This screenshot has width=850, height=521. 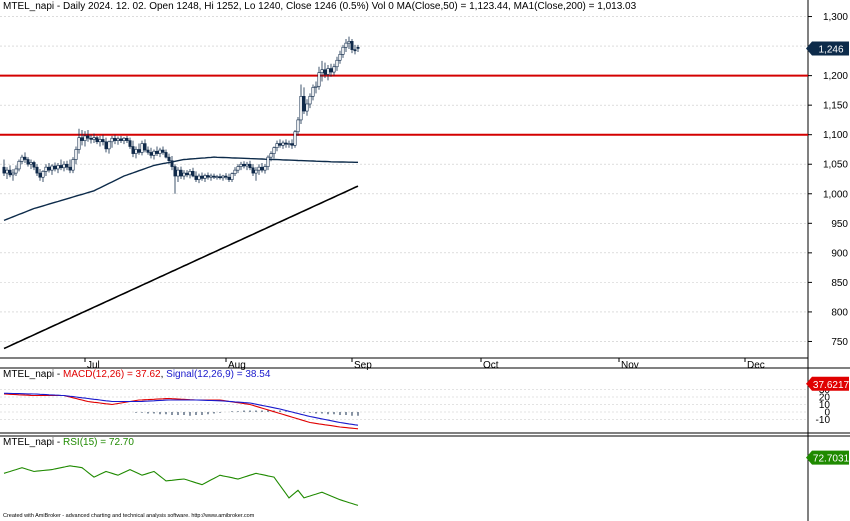 I want to click on date-tick-label: Oct, so click(x=491, y=365).